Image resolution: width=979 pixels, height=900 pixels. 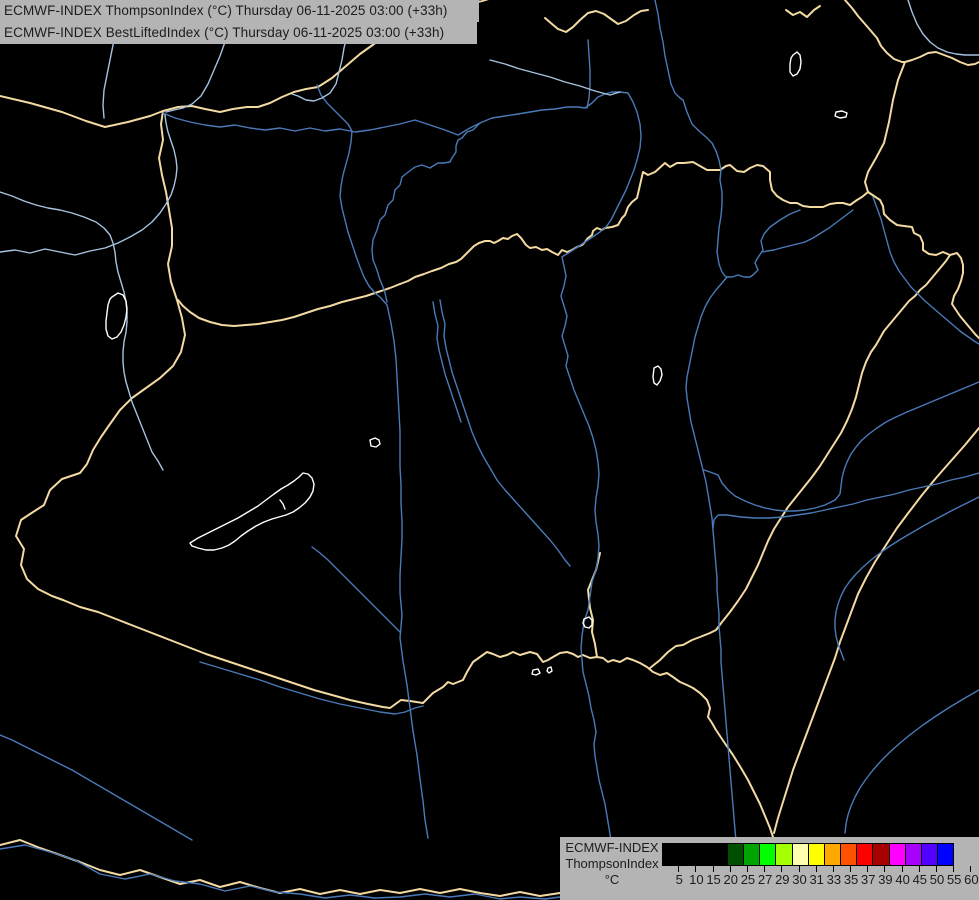 I want to click on legend-title: ECMWF-INDEX, so click(x=612, y=847).